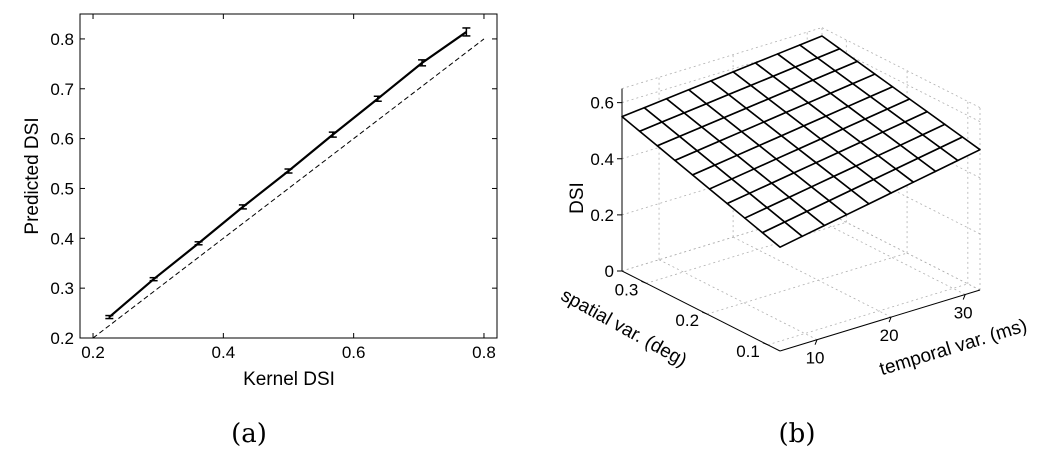  Describe the element at coordinates (93, 352) in the screenshot. I see `x-tick-label: 0.2` at that location.